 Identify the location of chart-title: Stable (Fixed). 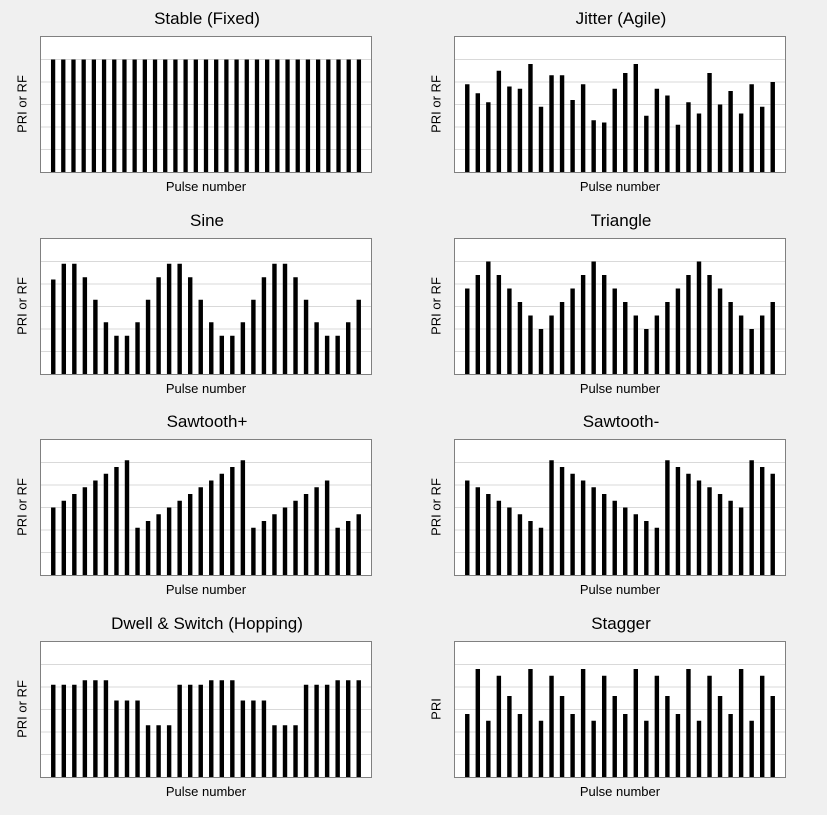
(207, 18).